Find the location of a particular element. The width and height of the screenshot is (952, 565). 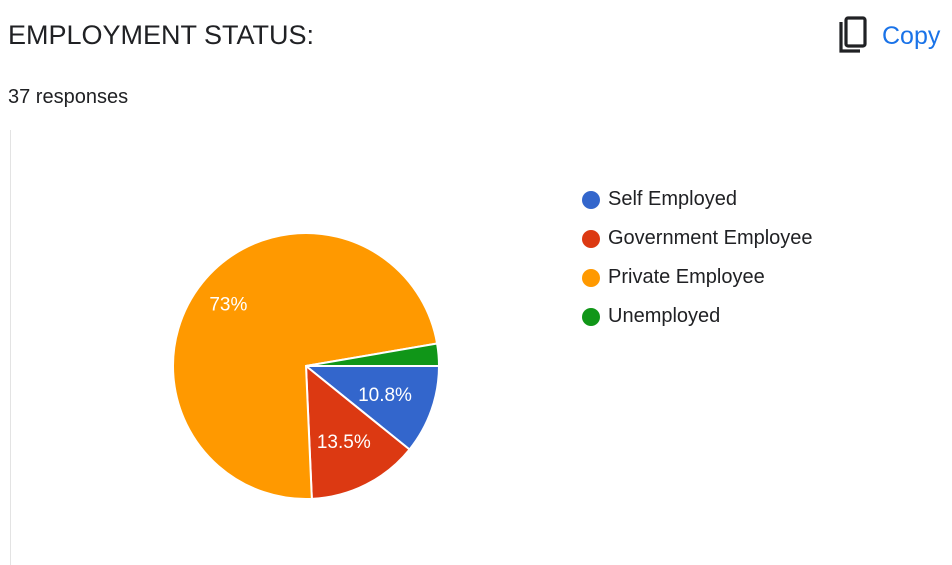

question-title: EMPLOYMENT STATUS: is located at coordinates (161, 35).